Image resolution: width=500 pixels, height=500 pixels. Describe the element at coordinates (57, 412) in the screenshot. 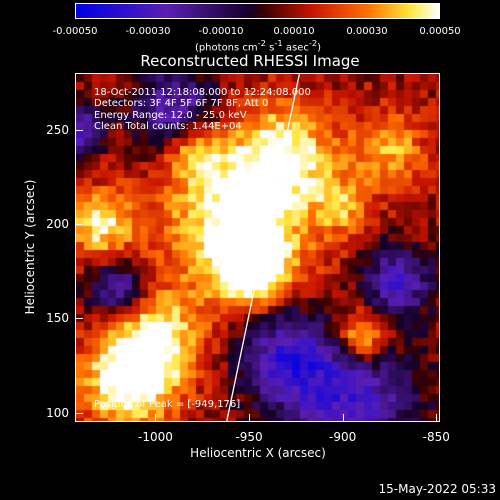

I see `y-tick-label: 100` at that location.